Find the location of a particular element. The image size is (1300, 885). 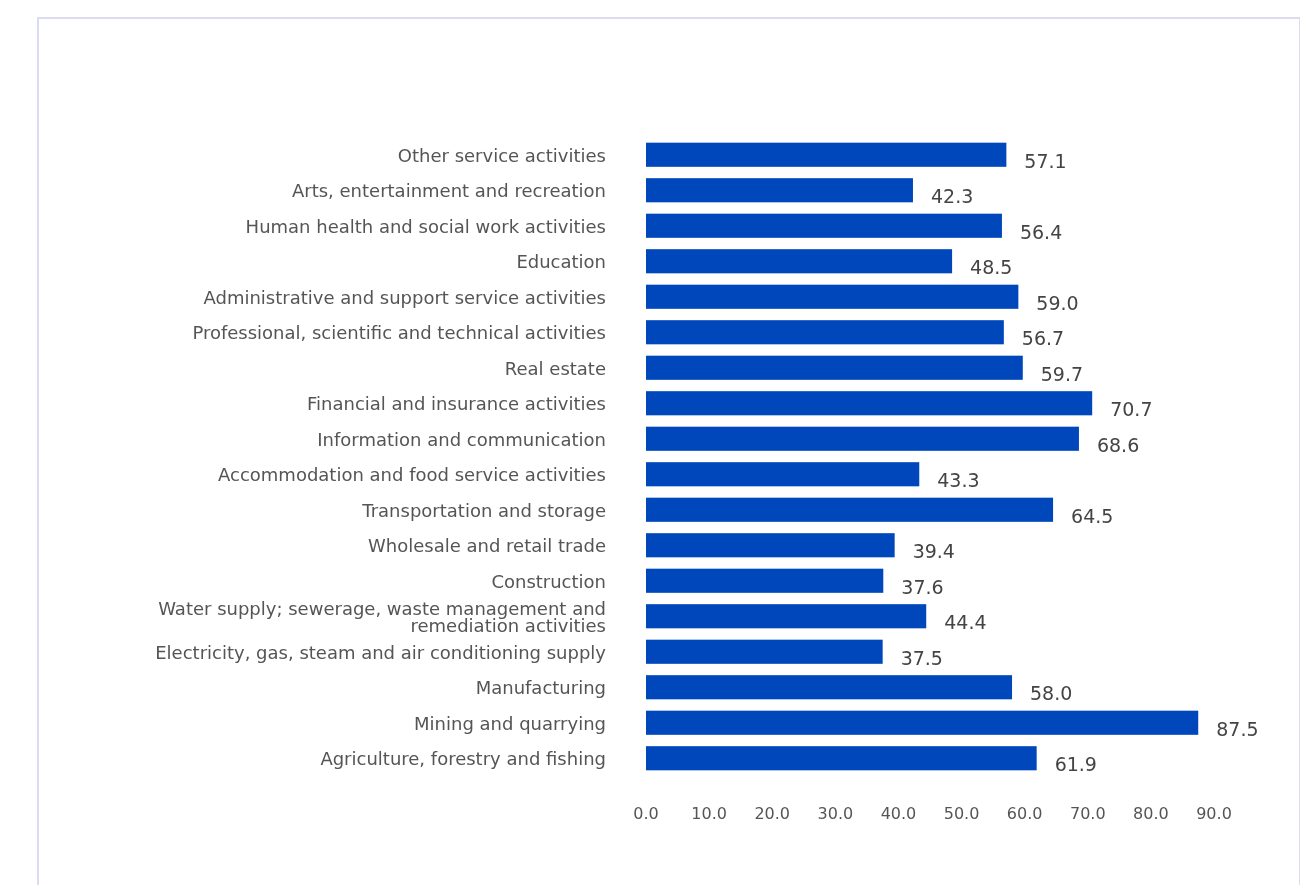

x-tick-label: 0.0 is located at coordinates (646, 813).